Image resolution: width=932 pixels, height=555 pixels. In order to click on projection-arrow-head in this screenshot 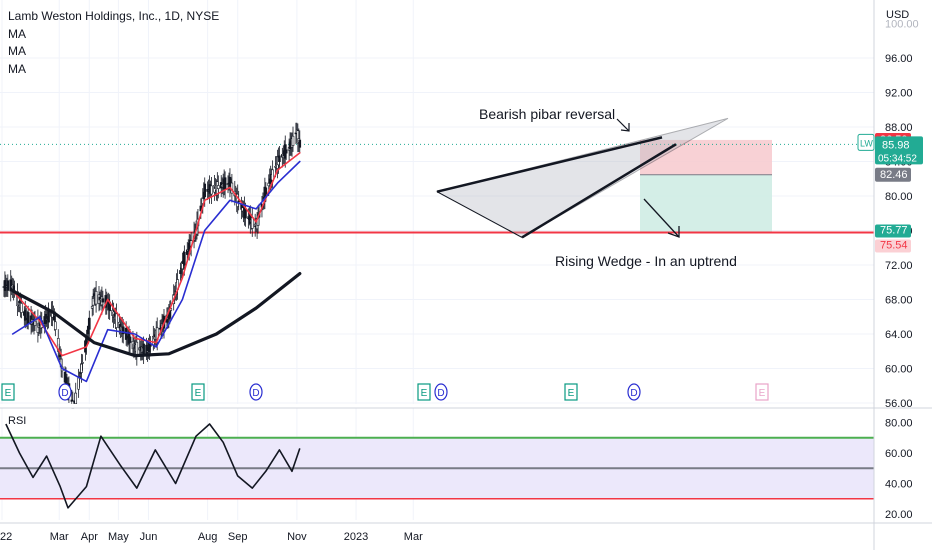, I will do `click(673, 232)`.